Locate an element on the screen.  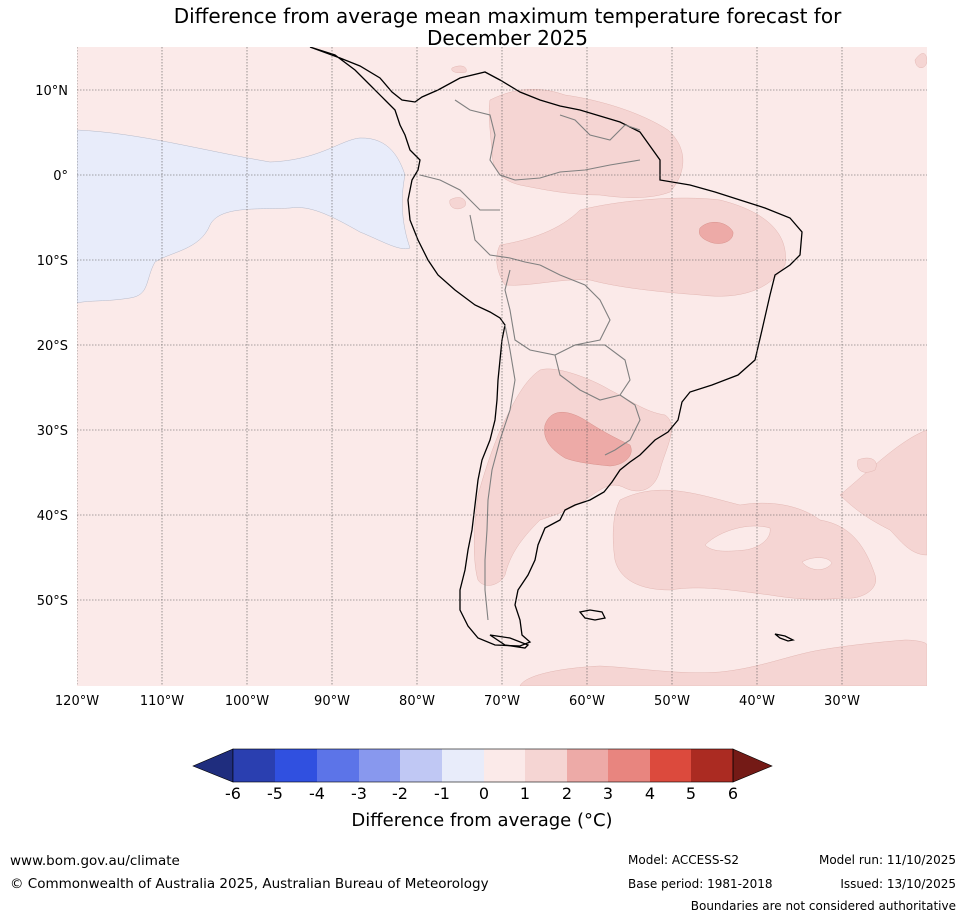
colorbar-frame is located at coordinates (483, 765).